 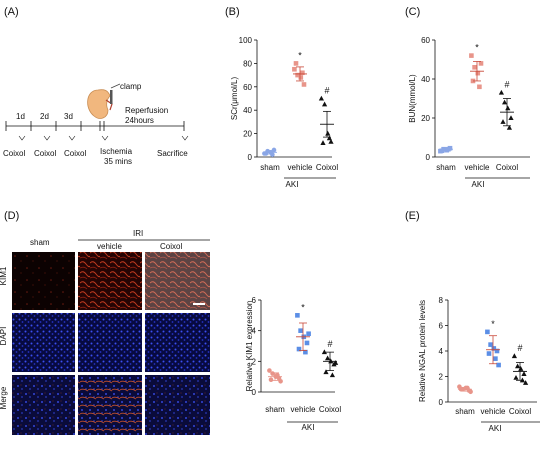 I want to click on y-axis-label: Relative KIM1 expression, so click(x=249, y=346).